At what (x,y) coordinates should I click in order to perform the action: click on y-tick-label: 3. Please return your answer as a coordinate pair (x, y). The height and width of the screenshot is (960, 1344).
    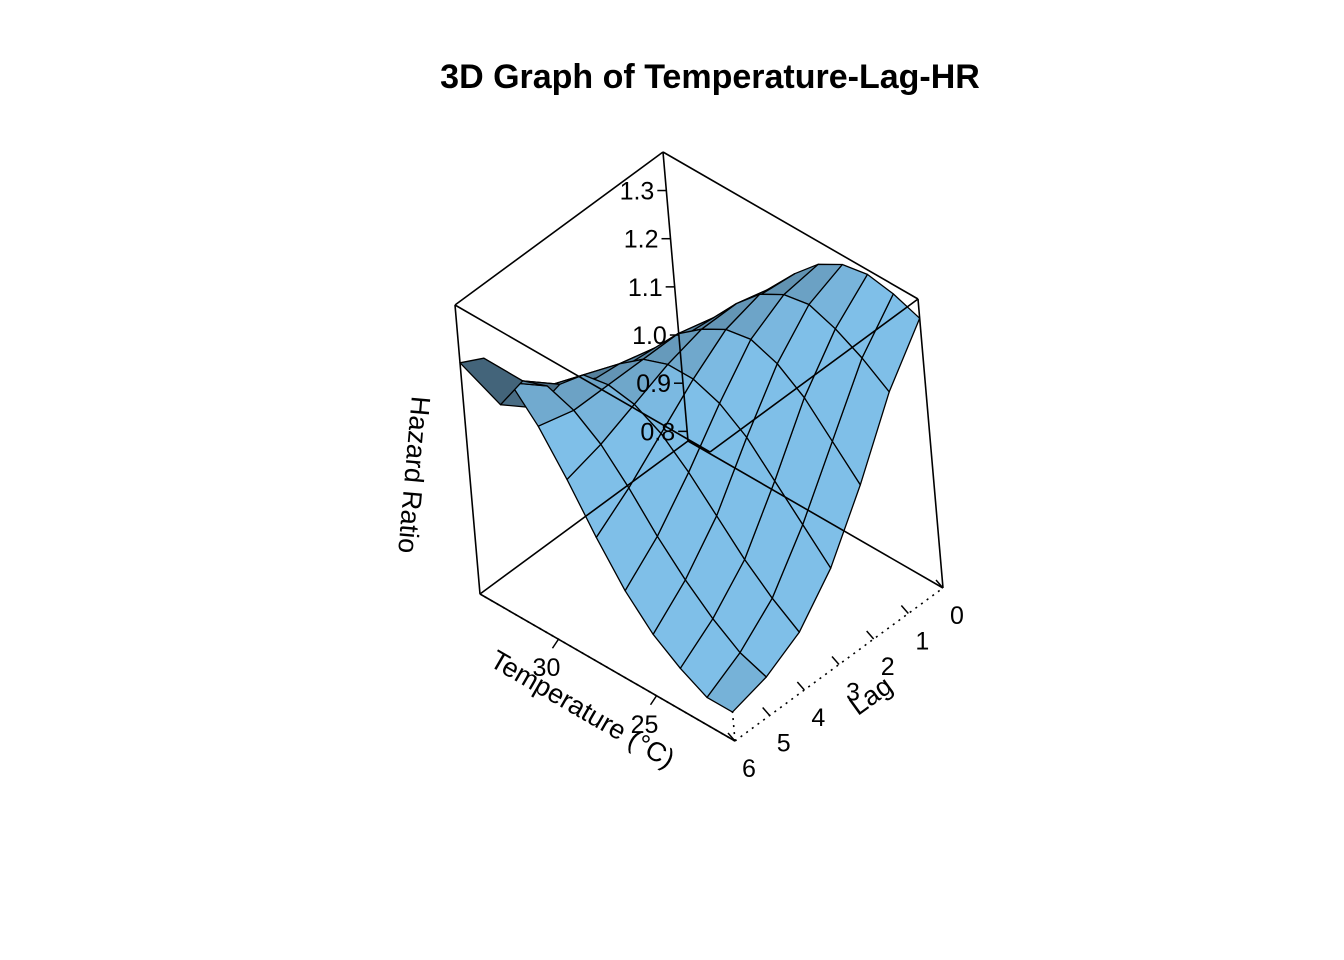
    Looking at the image, I should click on (853, 693).